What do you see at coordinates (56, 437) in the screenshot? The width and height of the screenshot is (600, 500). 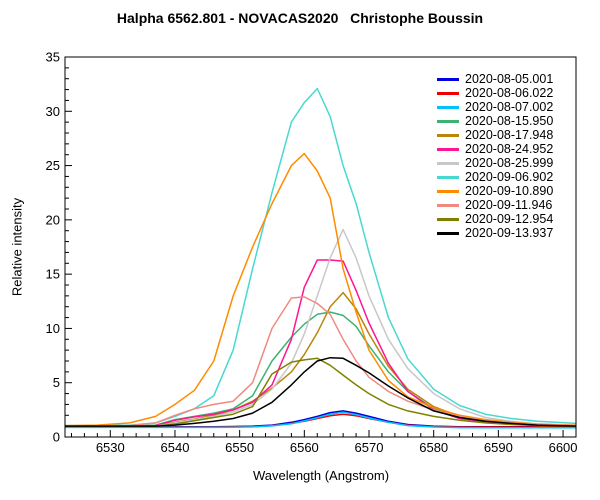 I see `y-tick-label: 0` at bounding box center [56, 437].